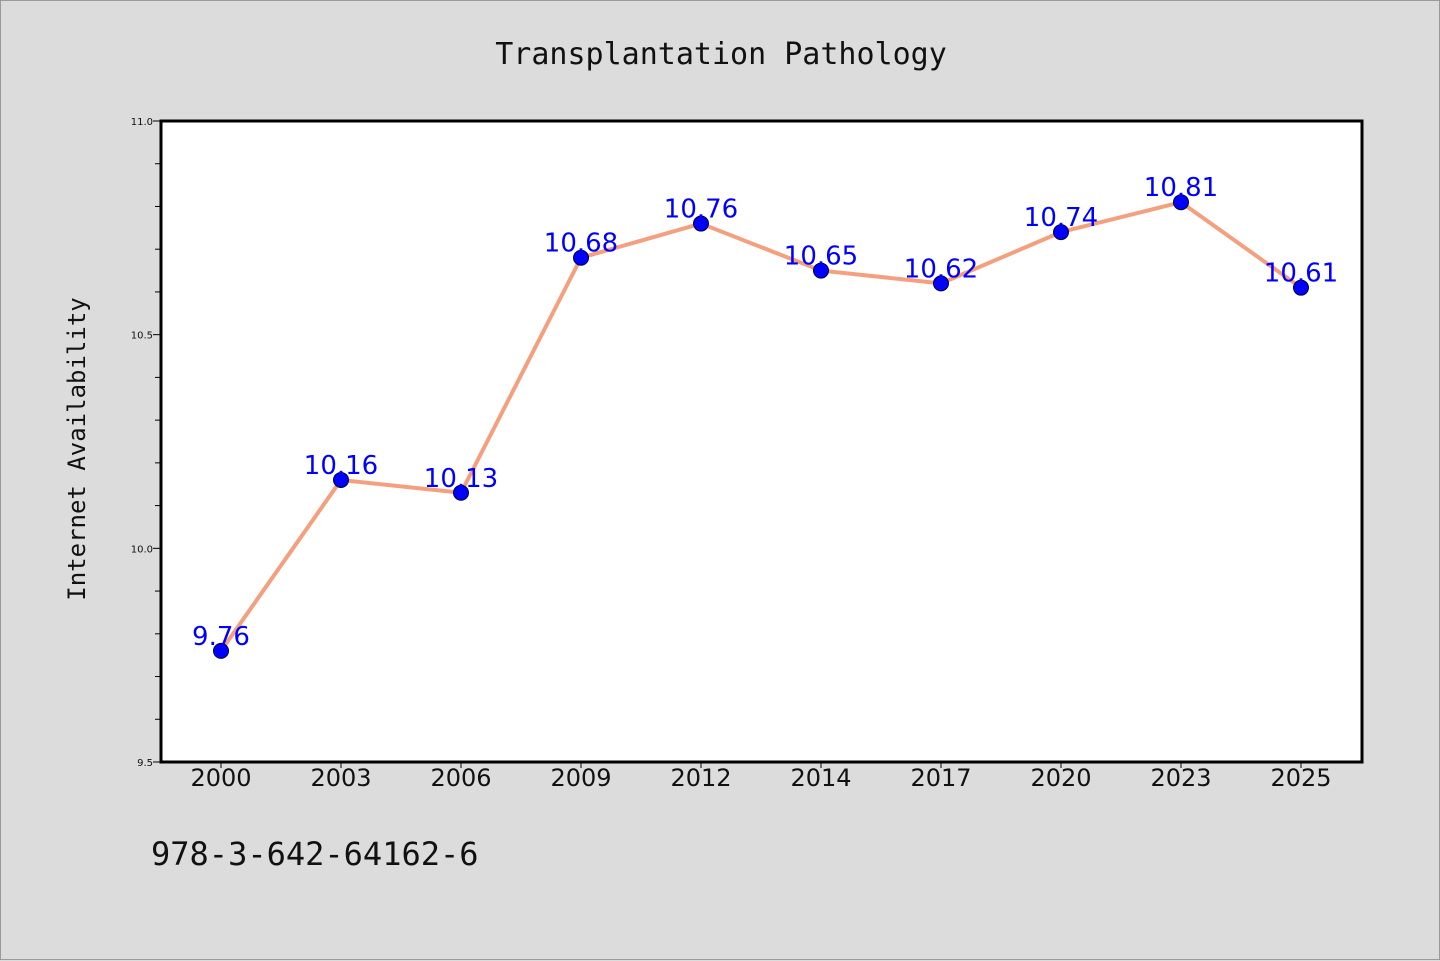  I want to click on x-tick-label: 2017, so click(940, 778).